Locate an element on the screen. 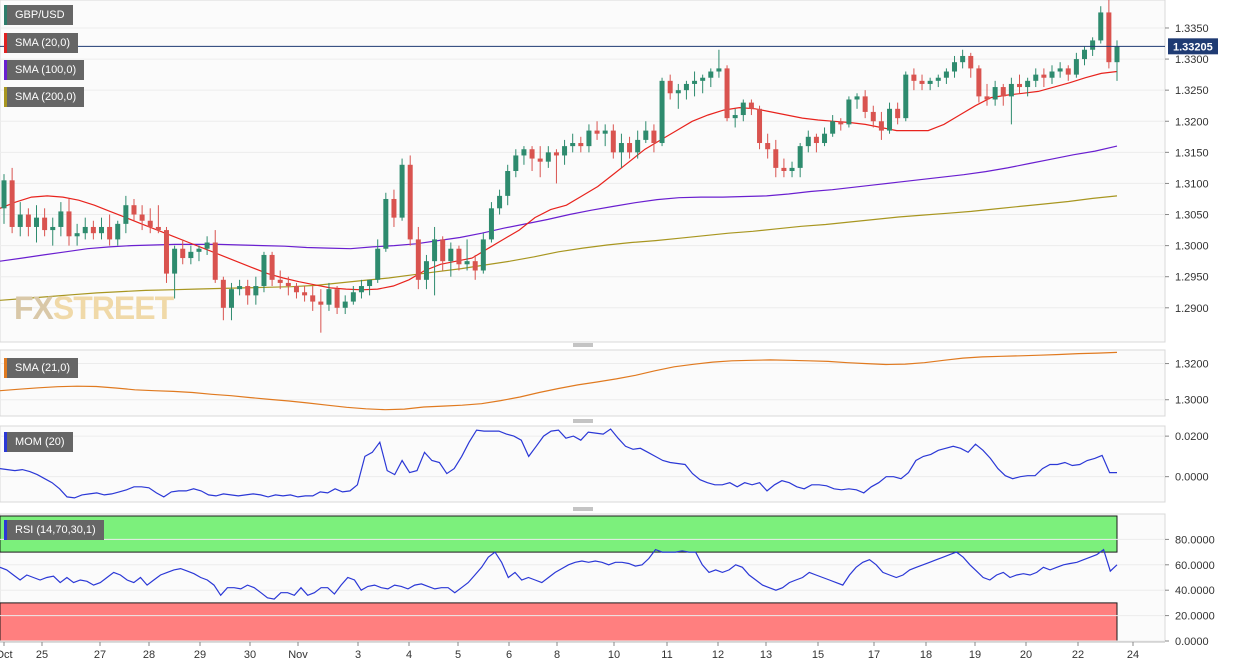 The width and height of the screenshot is (1237, 666). legend-sma21: SMA (21,0) is located at coordinates (41, 368).